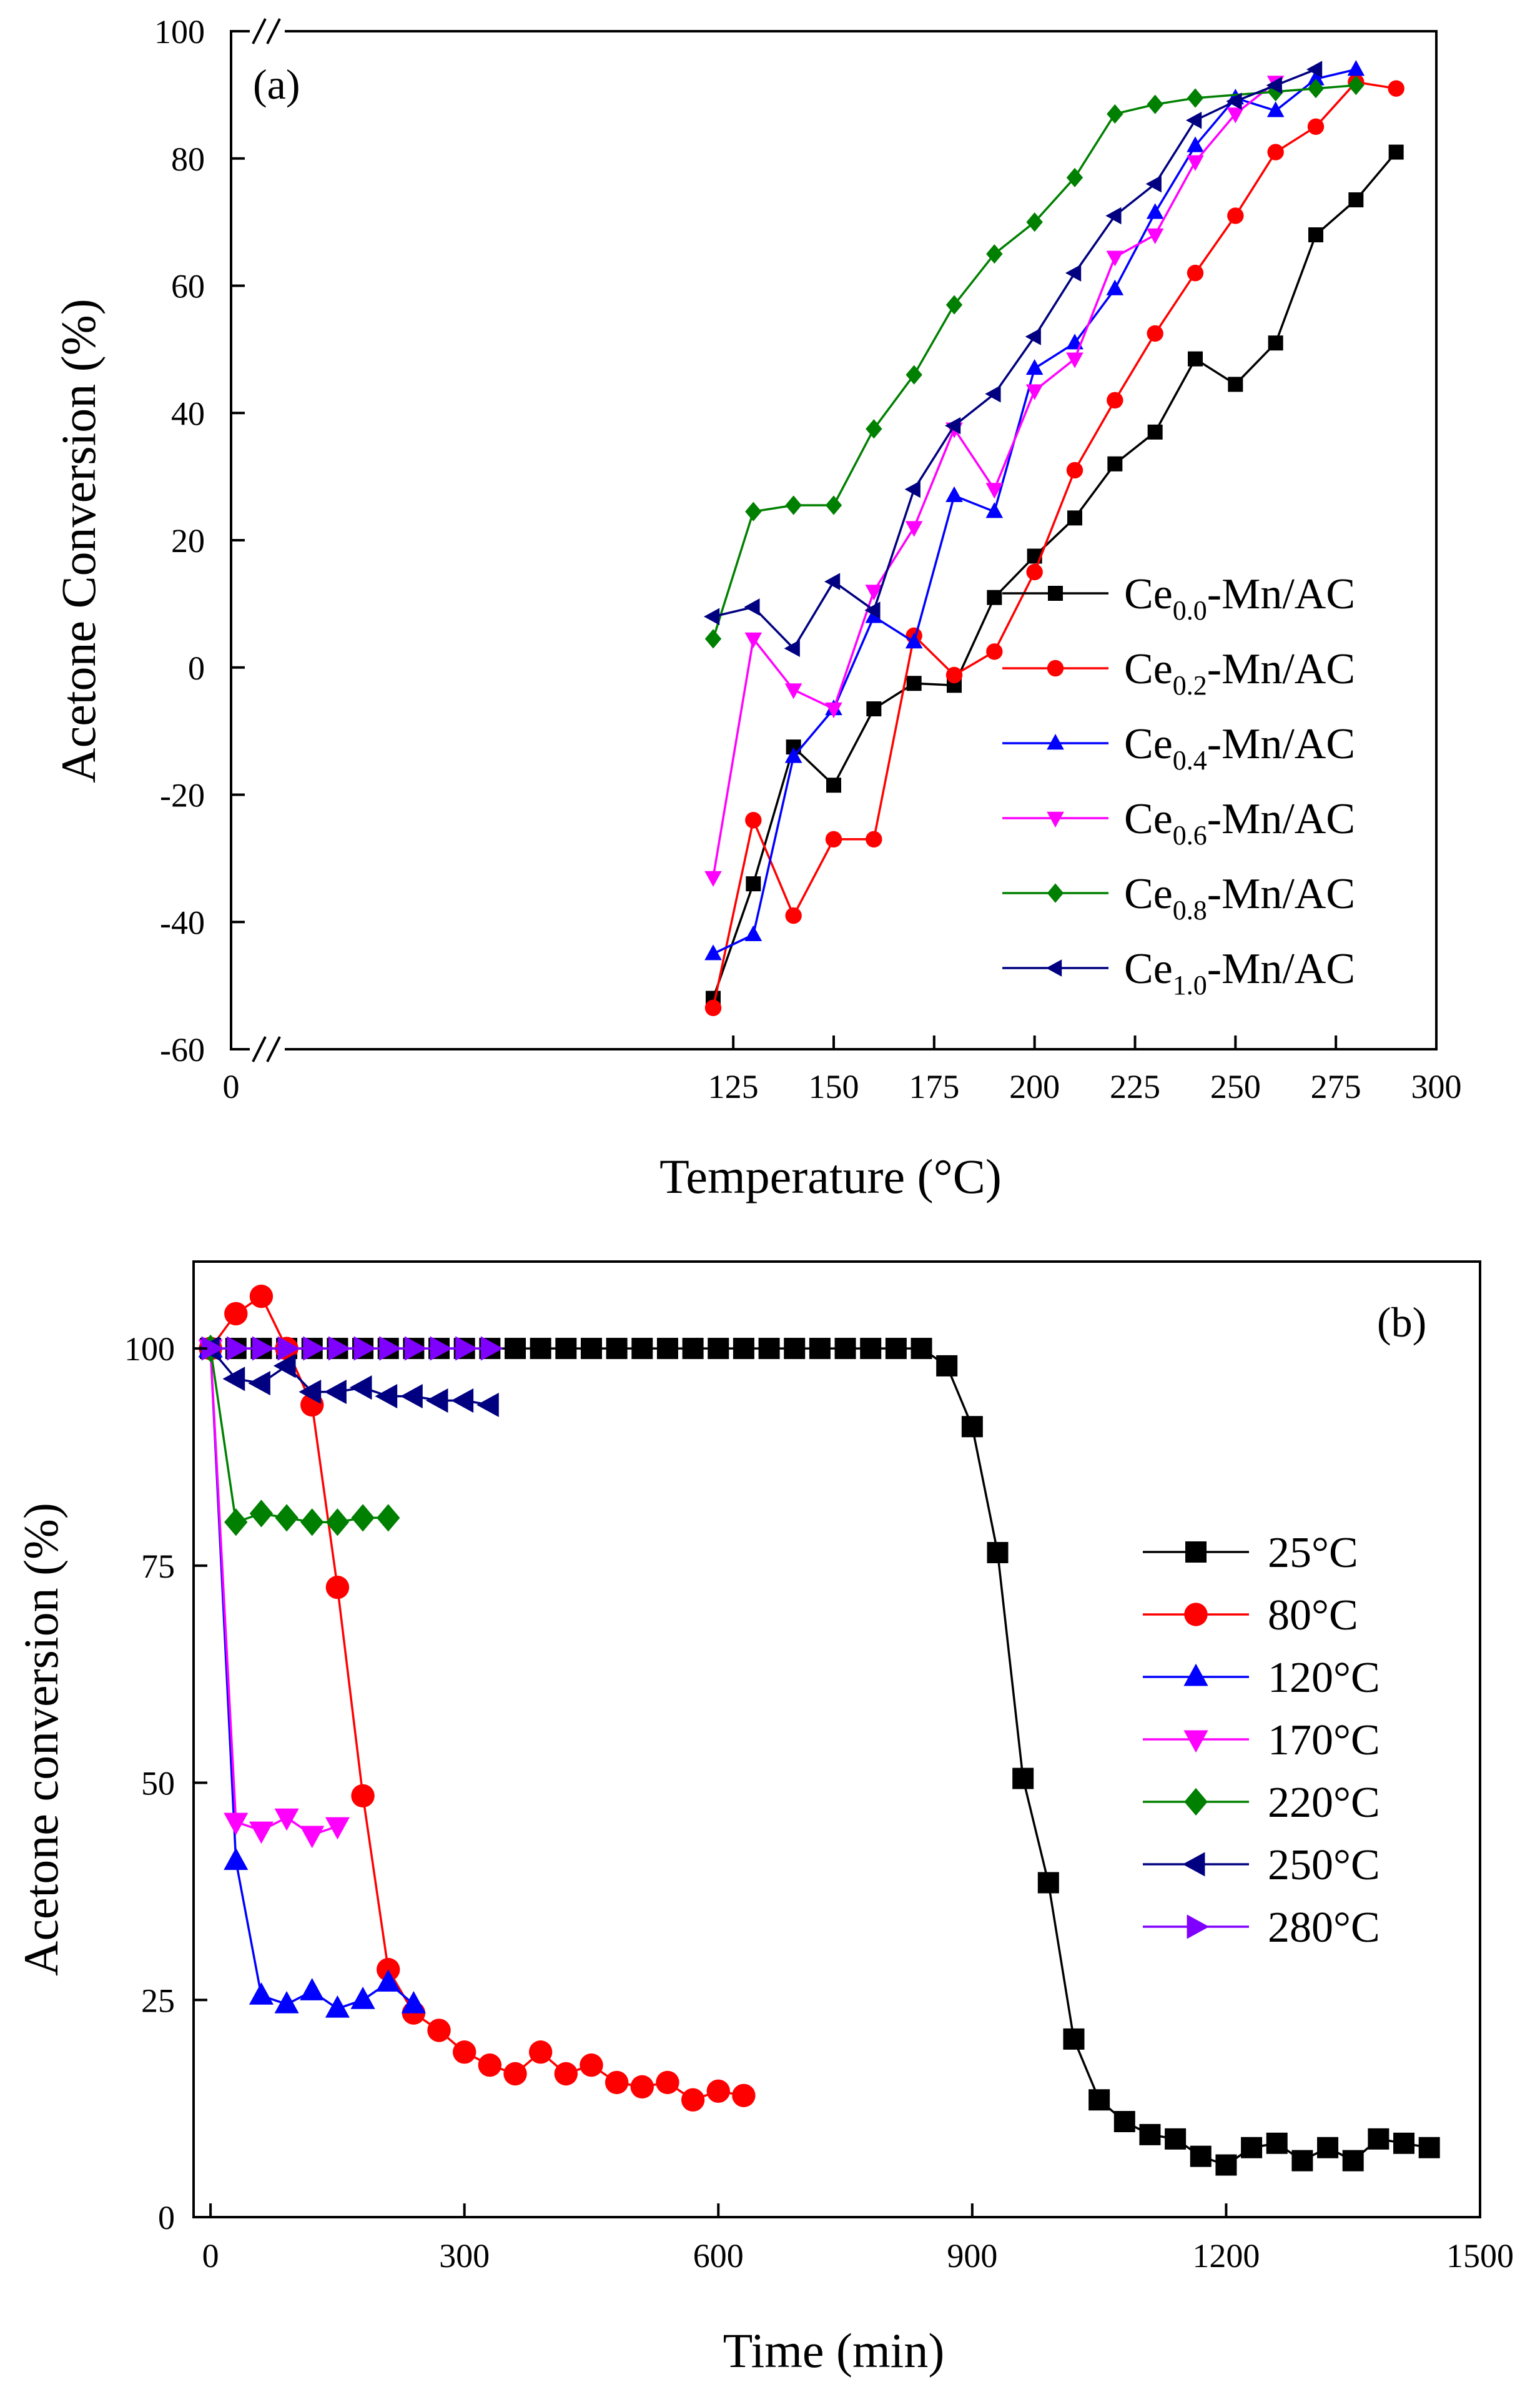 The image size is (1540, 2392). I want to click on panel-b-x-axis-title: Time (min), so click(834, 2350).